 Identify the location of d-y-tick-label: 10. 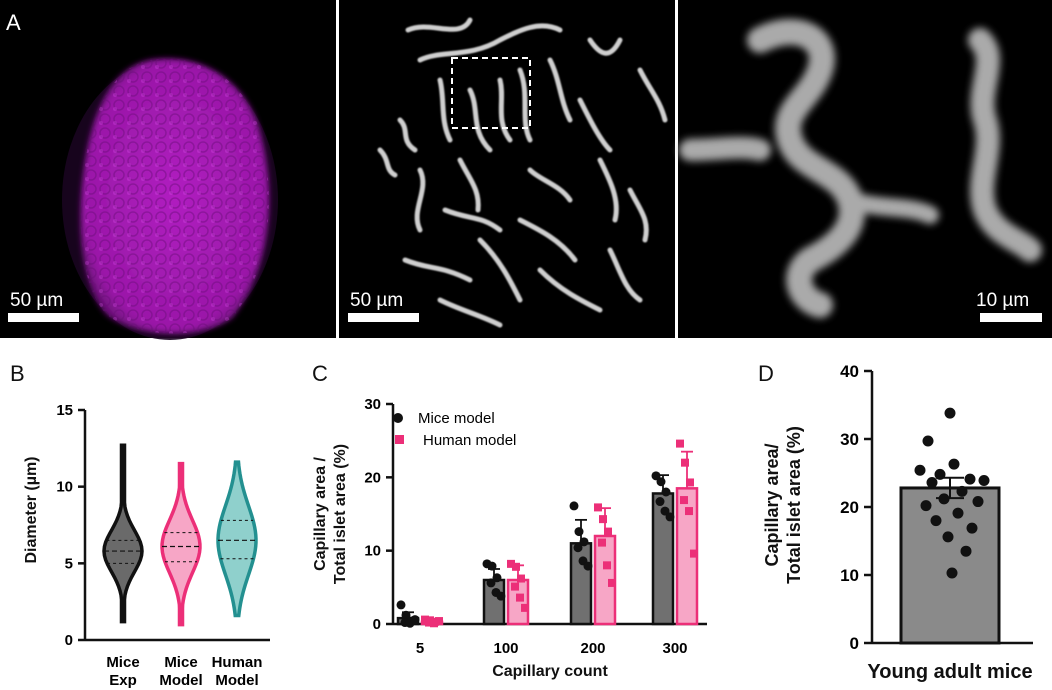
(849, 575).